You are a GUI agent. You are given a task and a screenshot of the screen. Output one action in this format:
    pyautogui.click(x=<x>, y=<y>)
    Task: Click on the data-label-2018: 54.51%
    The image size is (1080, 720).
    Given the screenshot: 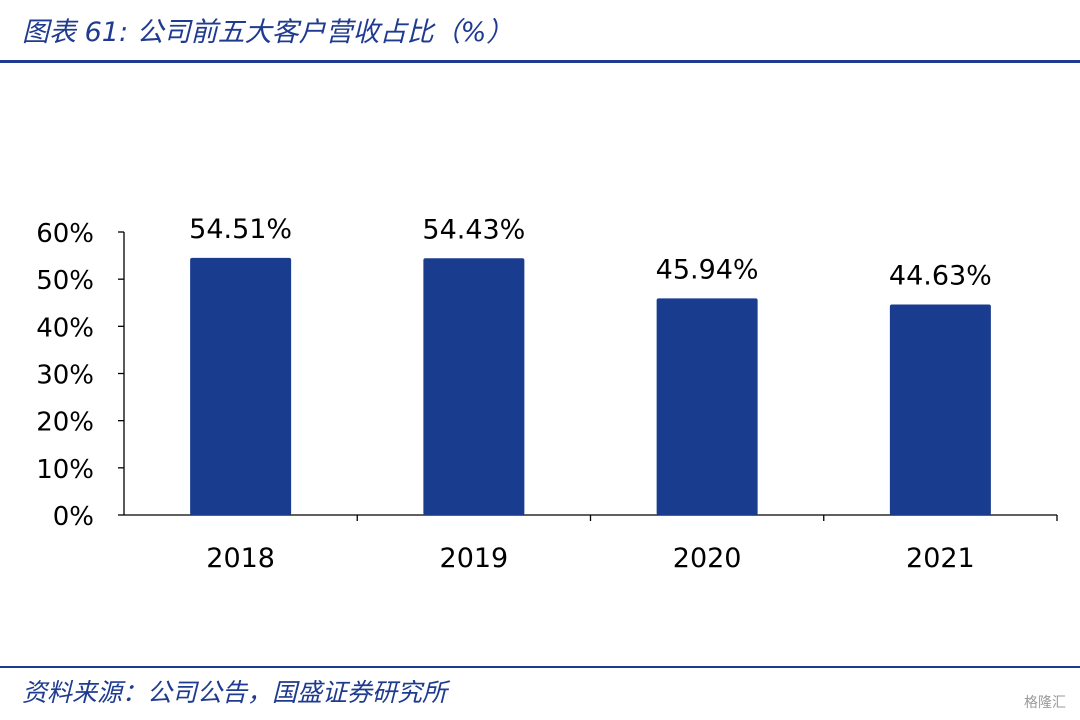 What is the action you would take?
    pyautogui.click(x=240, y=229)
    